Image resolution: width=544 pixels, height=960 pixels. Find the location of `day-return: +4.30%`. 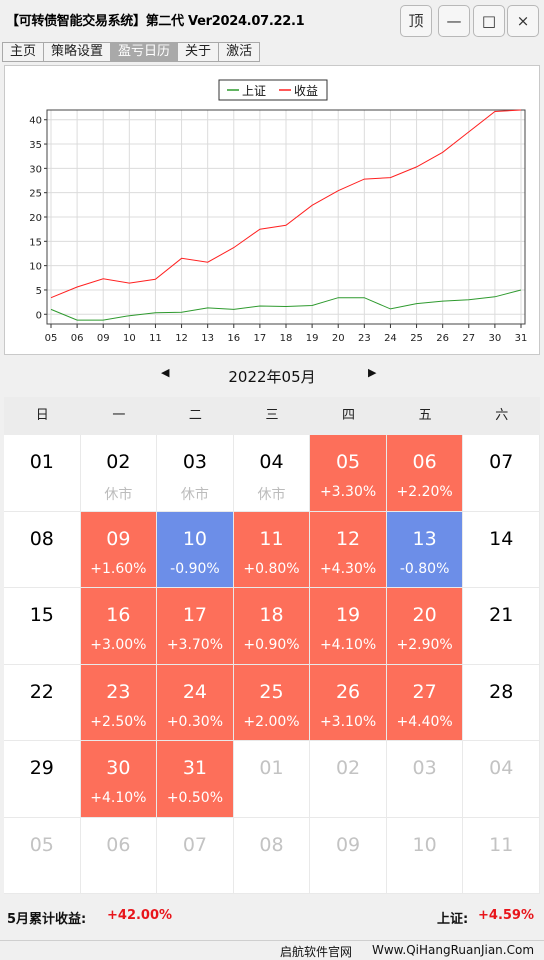

day-return: +4.30% is located at coordinates (348, 568).